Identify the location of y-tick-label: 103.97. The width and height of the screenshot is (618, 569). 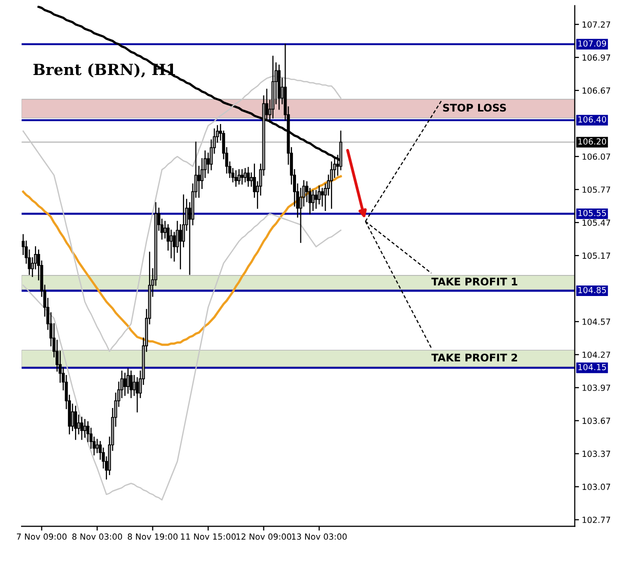
(596, 387).